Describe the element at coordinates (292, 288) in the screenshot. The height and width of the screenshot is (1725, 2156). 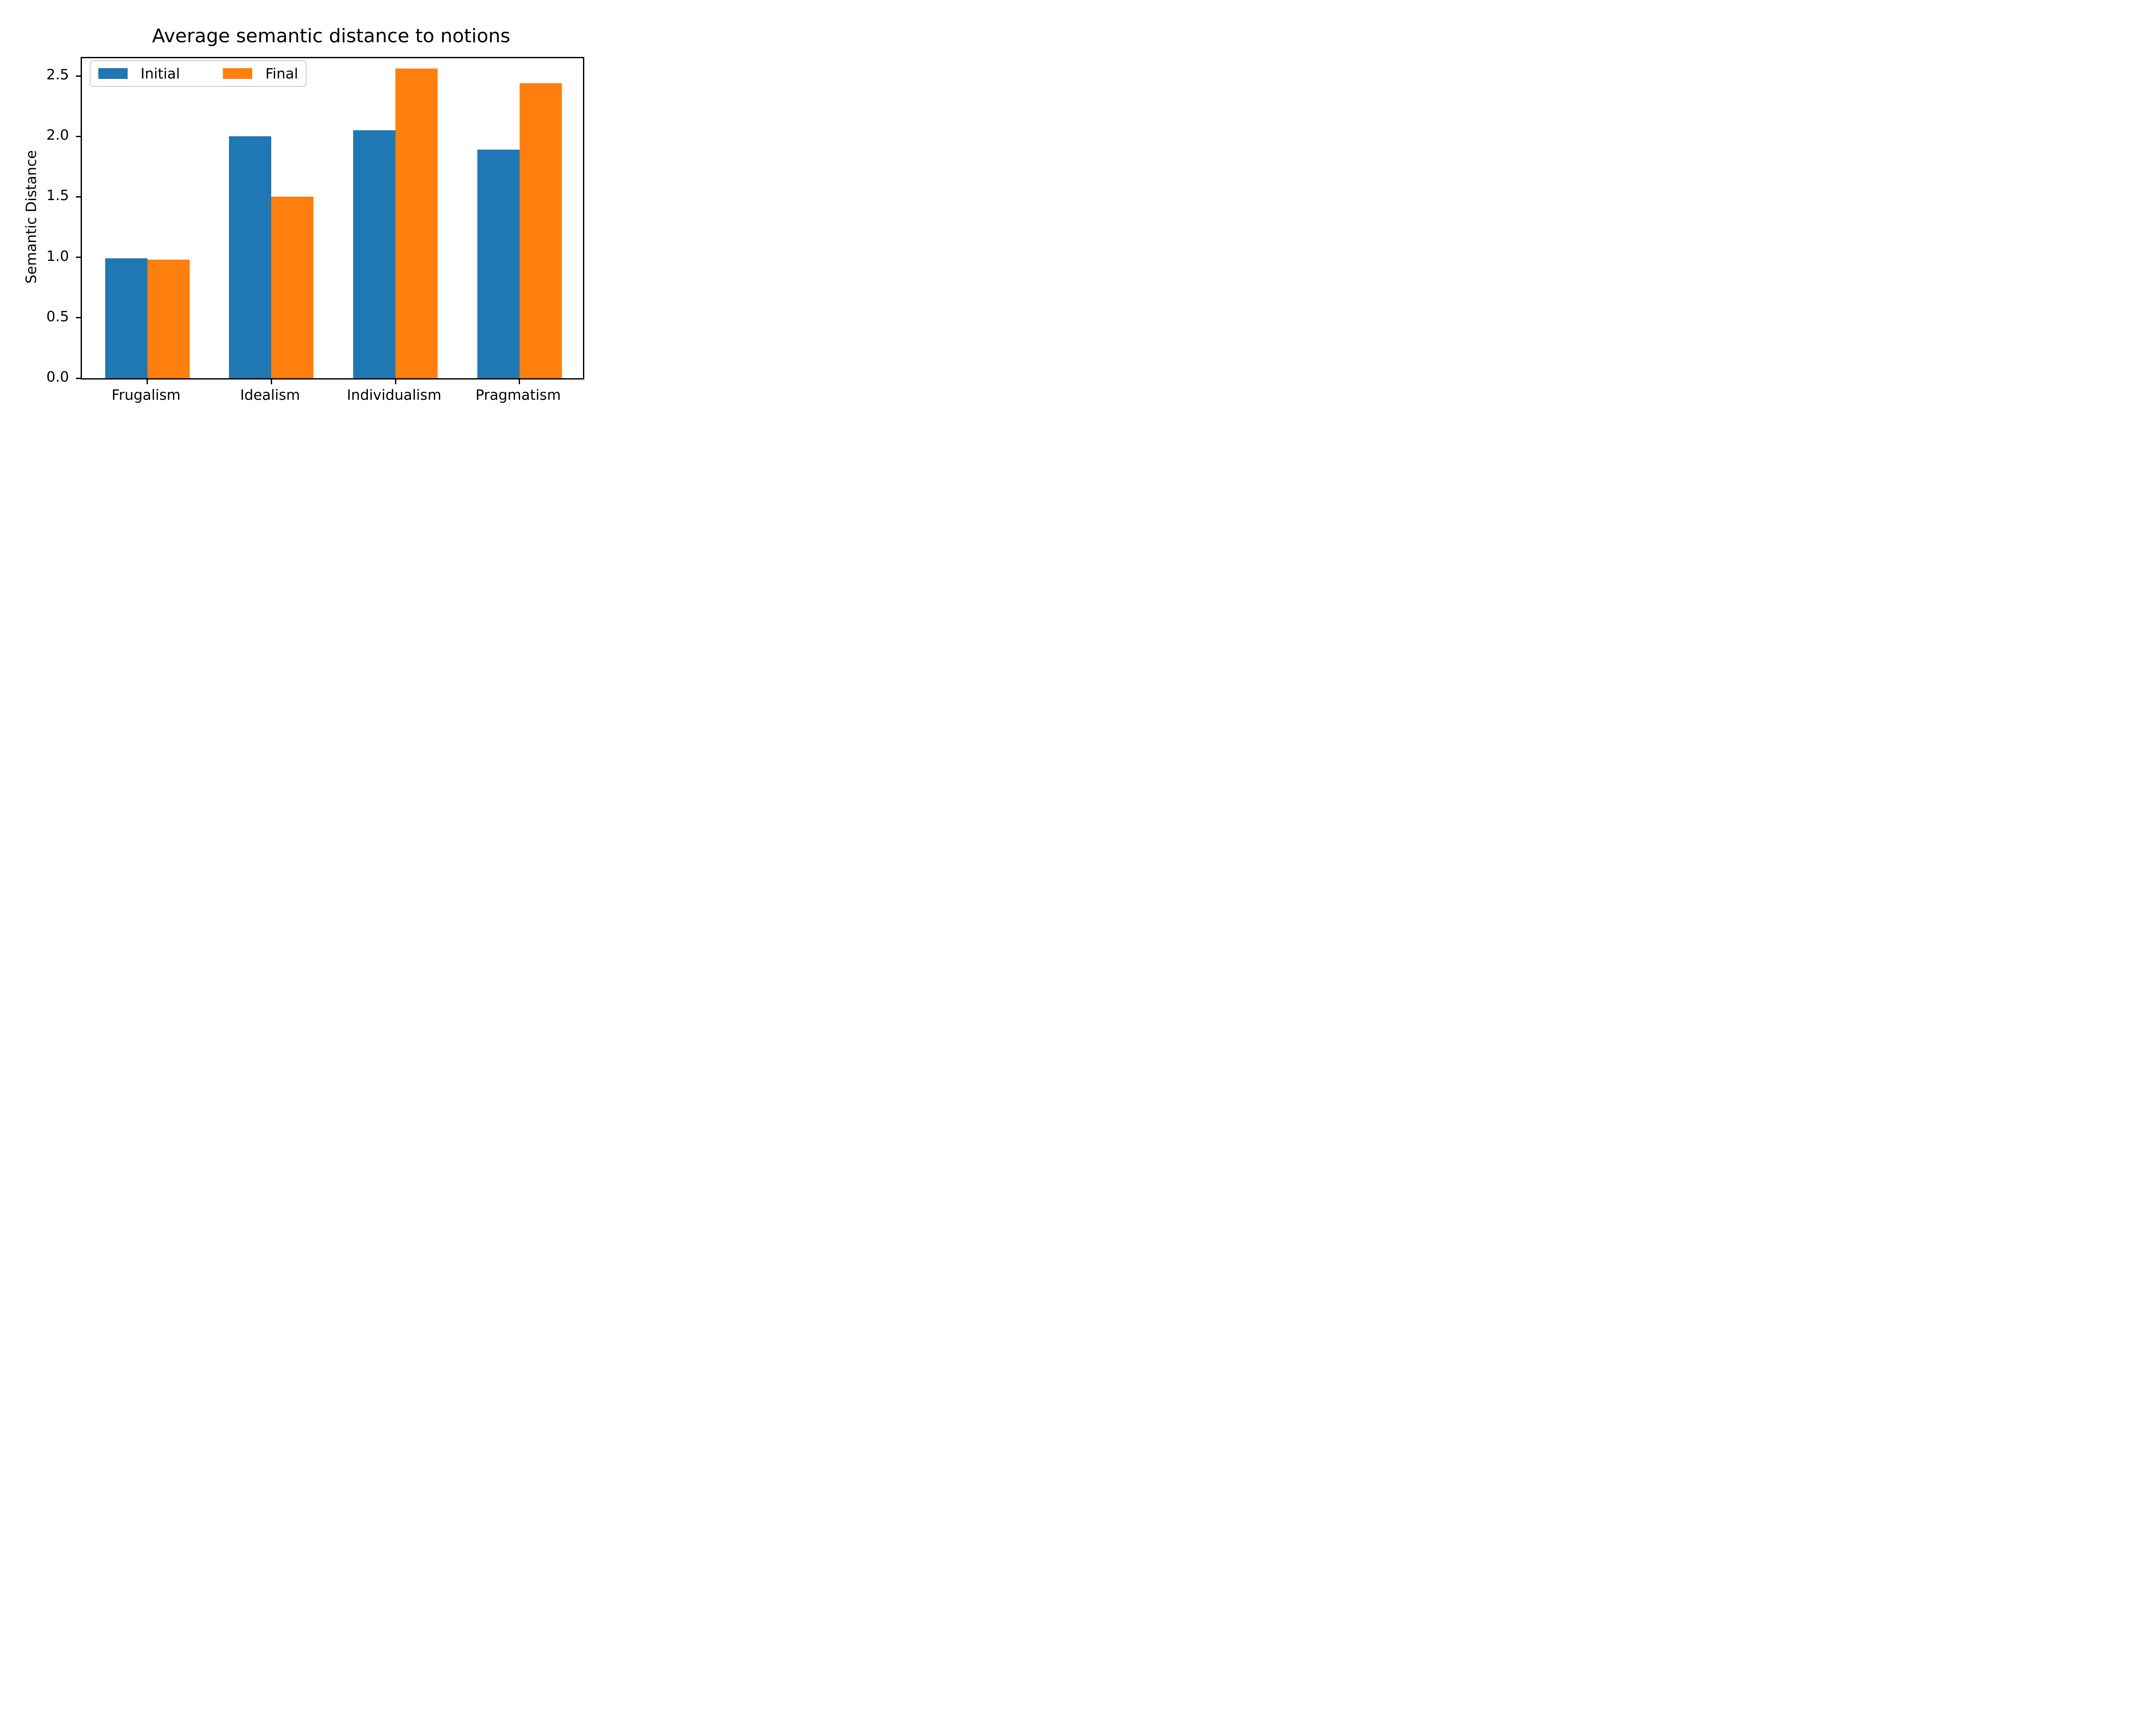
I see `bar-final-idealism` at that location.